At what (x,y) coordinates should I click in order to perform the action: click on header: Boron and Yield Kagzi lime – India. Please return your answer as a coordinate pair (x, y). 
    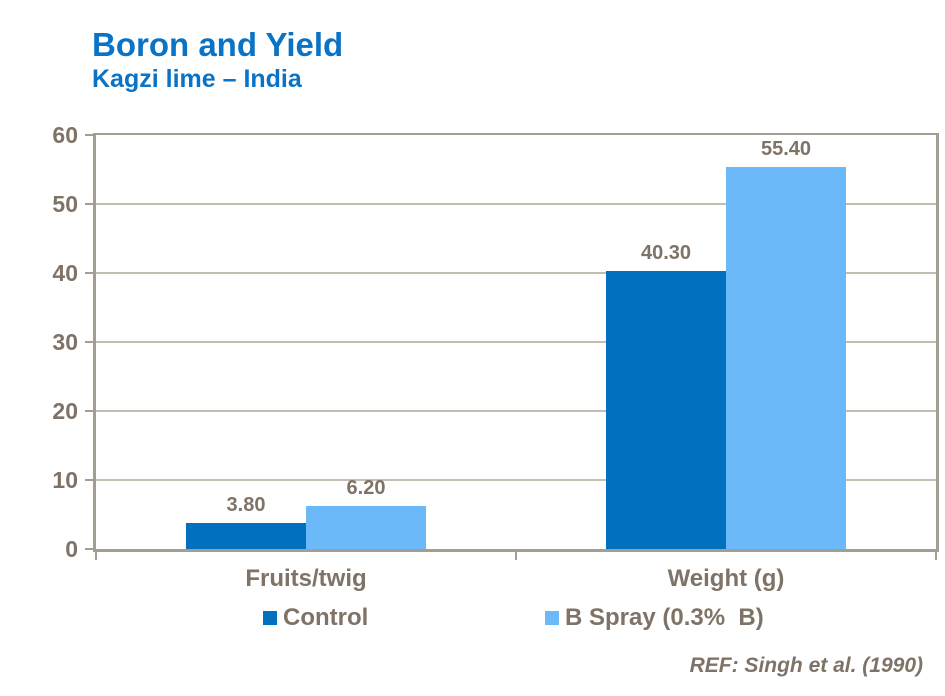
    Looking at the image, I should click on (217, 60).